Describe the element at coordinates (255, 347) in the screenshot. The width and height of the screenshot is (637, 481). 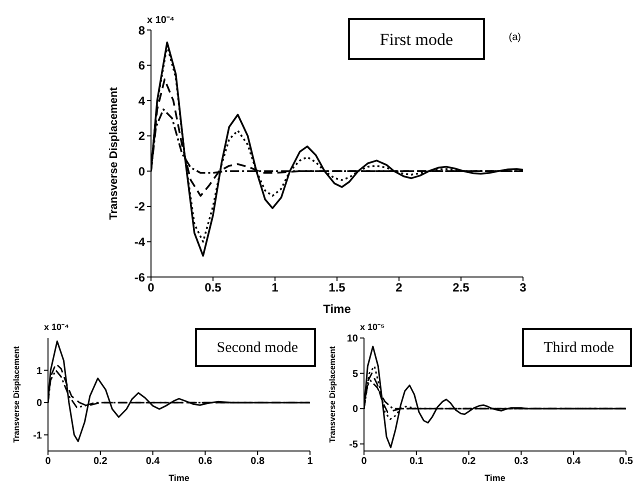
I see `text-frame: Second mode` at that location.